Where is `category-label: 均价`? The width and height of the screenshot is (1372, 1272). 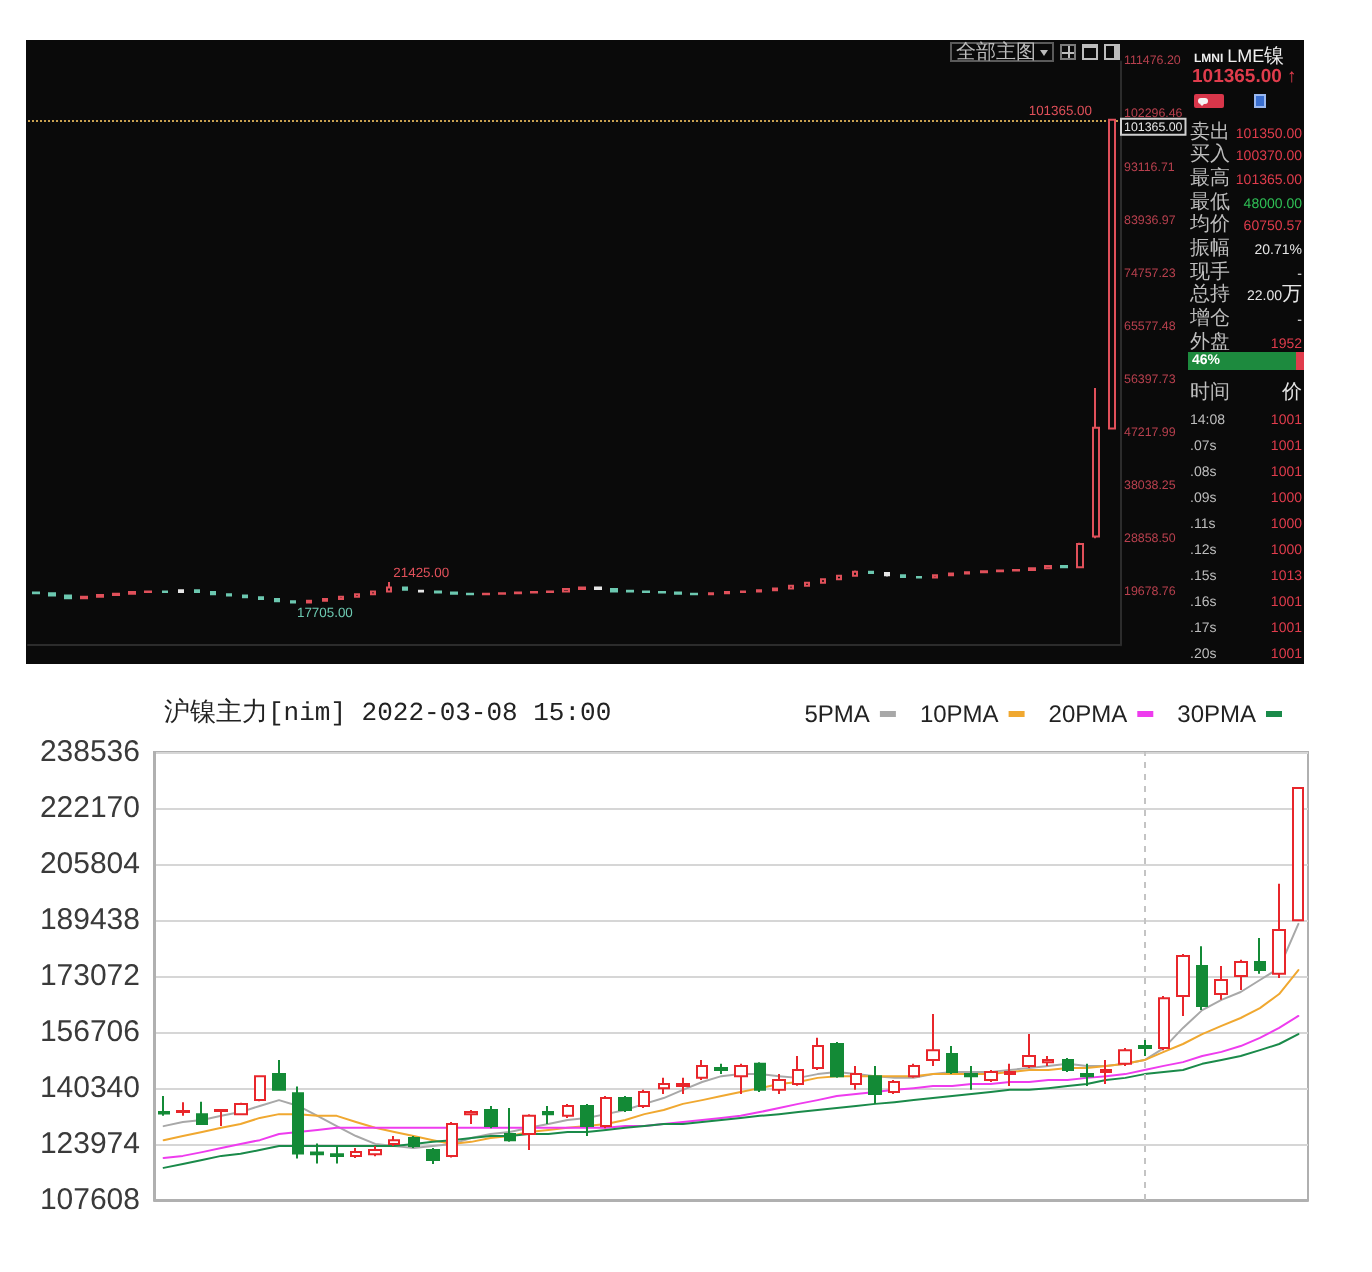
category-label: 均价 is located at coordinates (1210, 225).